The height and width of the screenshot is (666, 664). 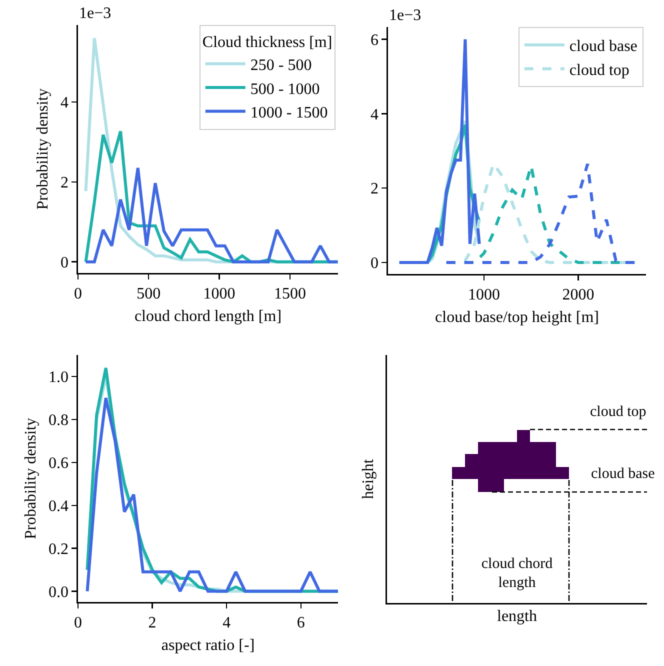 I want to click on y-tick-label: 6, so click(x=374, y=40).